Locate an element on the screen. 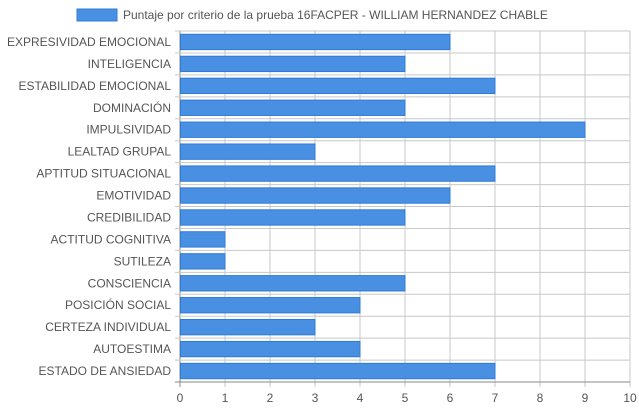 The height and width of the screenshot is (411, 639). y-category-label: EMOTIVIDAD is located at coordinates (133, 196).